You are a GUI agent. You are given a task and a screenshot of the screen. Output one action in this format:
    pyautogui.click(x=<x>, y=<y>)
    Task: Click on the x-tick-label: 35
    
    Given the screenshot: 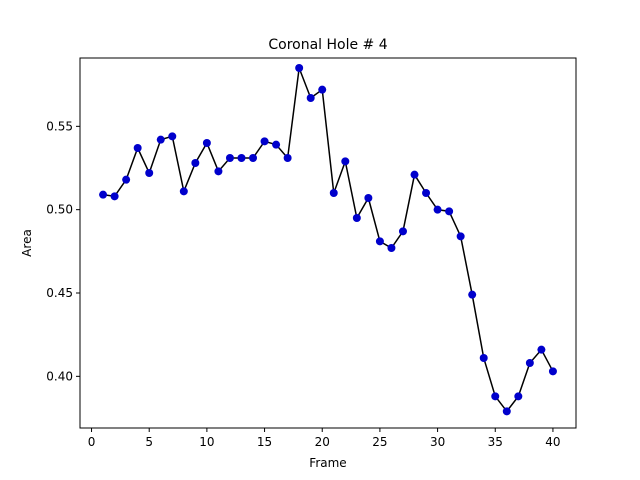 What is the action you would take?
    pyautogui.click(x=495, y=442)
    